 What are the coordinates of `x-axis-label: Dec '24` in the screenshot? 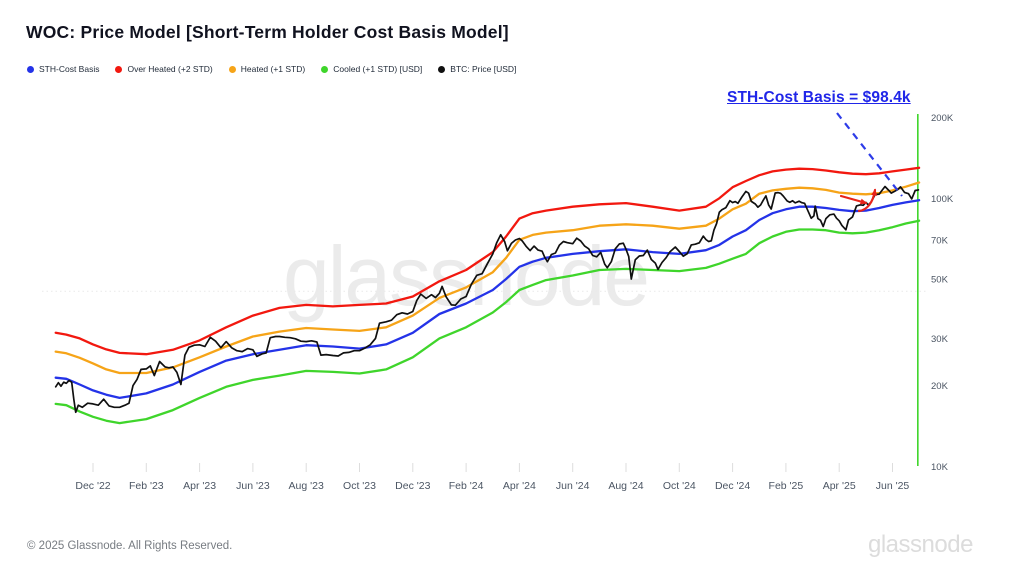 It's located at (732, 486).